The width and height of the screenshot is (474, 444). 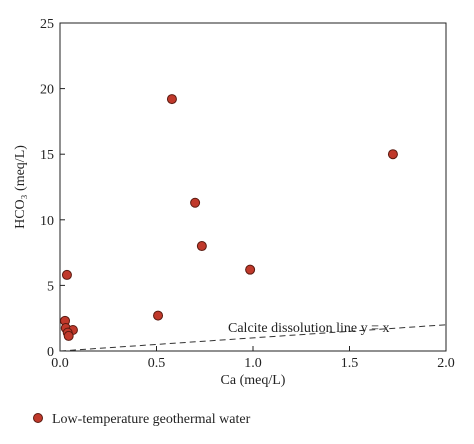 I want to click on x-tick-label: 1.5, so click(x=350, y=363).